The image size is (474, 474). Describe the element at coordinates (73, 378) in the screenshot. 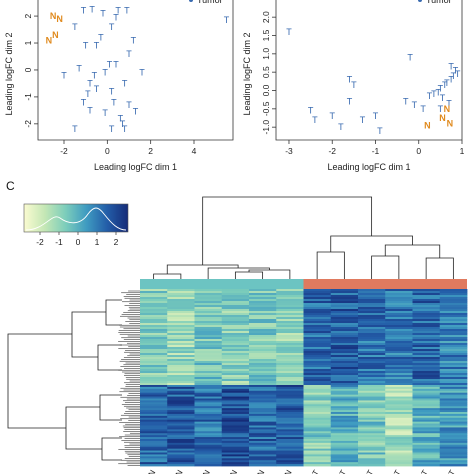

I see `row-dendrogram` at that location.